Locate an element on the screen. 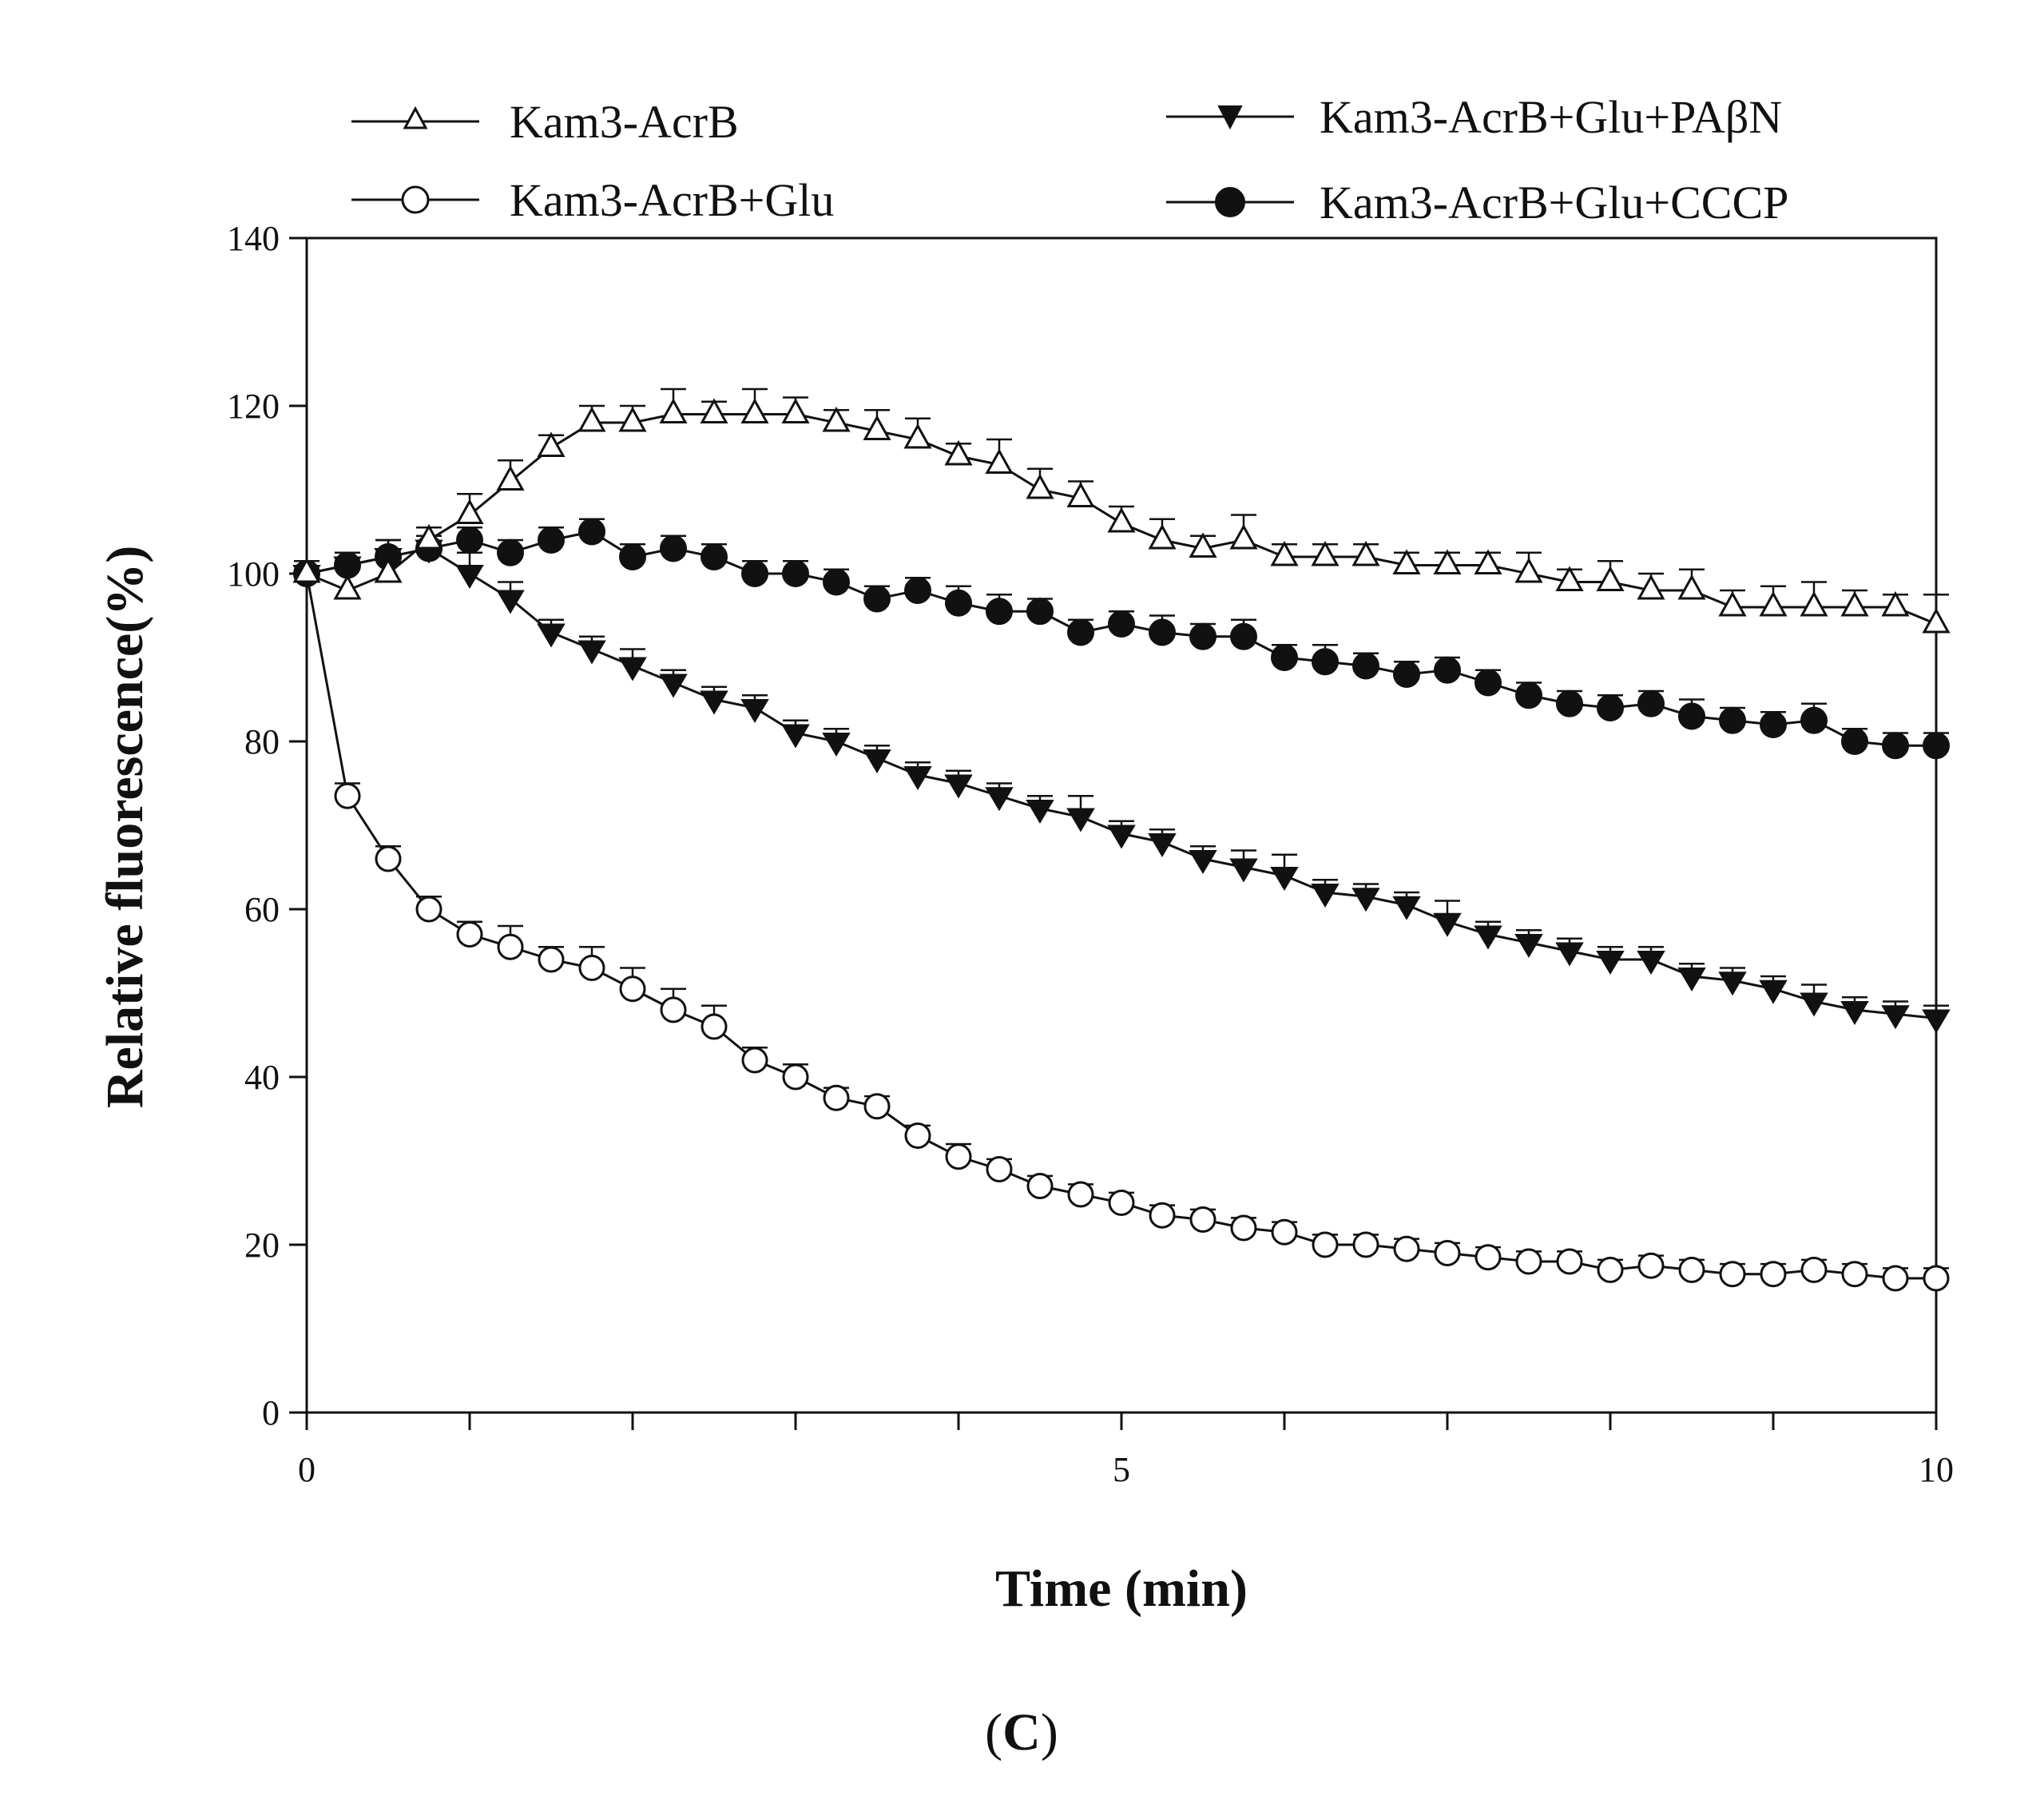 The image size is (2044, 1800). legend-label: Kam3-AcrB+Glu is located at coordinates (672, 200).